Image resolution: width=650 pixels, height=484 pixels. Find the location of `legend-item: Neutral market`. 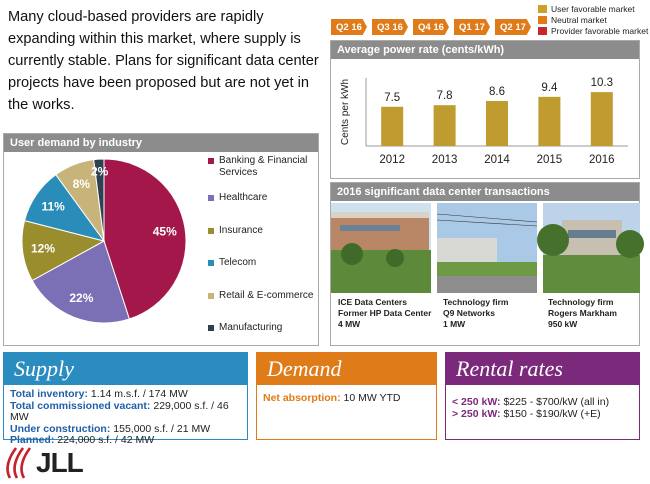

legend-item: Neutral market is located at coordinates (593, 19).